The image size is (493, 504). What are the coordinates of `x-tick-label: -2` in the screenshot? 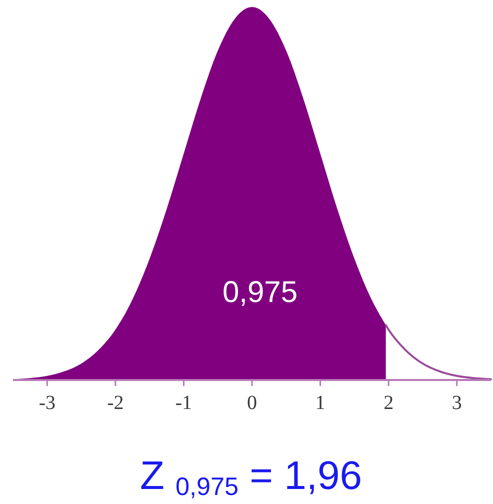 It's located at (115, 403).